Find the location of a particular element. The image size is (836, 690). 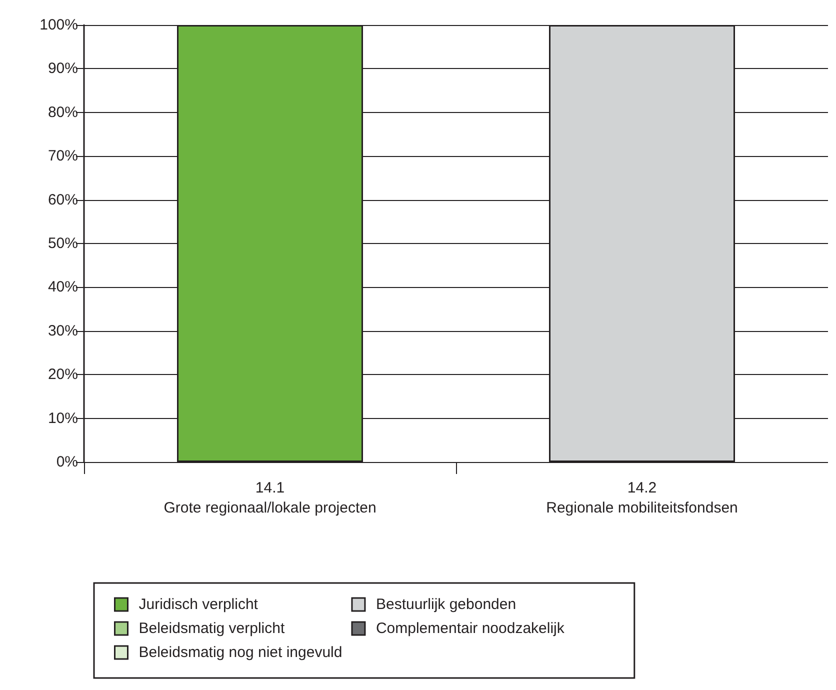

y-tick-label: 20% is located at coordinates (63, 375).